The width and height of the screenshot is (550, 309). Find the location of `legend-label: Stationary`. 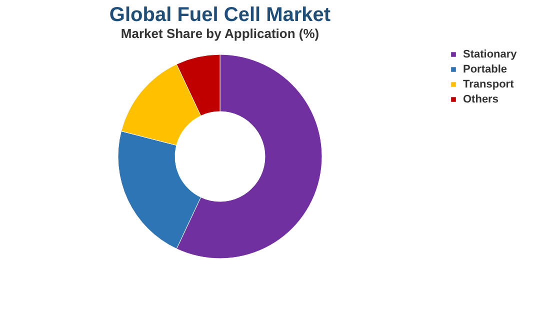

legend-label: Stationary is located at coordinates (490, 54).